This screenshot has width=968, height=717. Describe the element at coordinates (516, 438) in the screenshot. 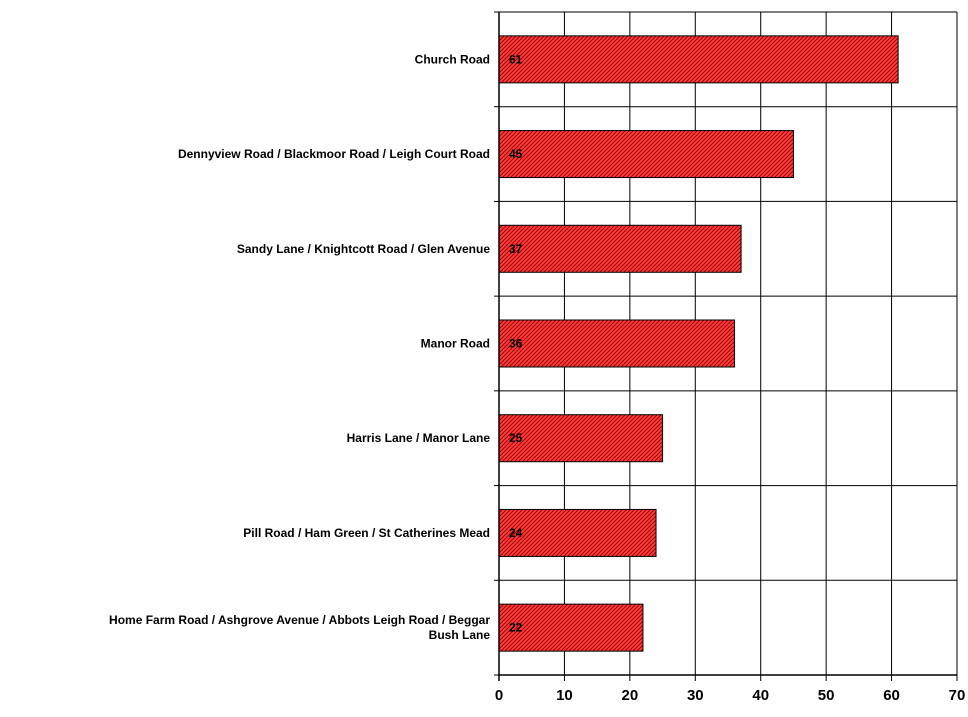

I see `data-label: 25` at that location.